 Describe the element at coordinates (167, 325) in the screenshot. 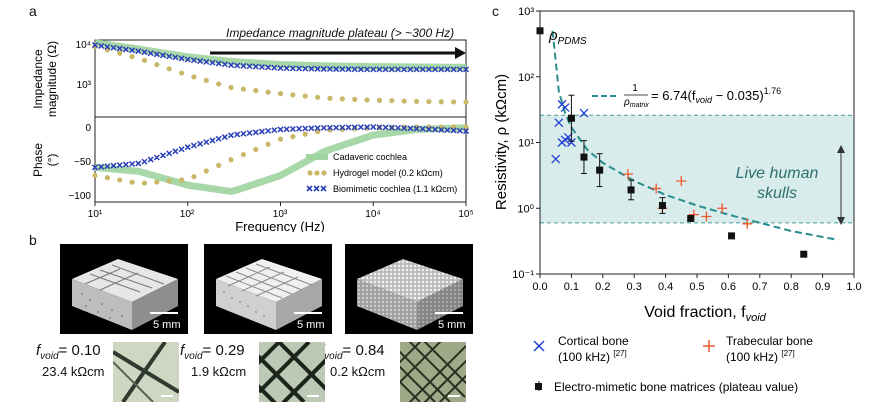

I see `scale-label-1: 5 mm` at that location.